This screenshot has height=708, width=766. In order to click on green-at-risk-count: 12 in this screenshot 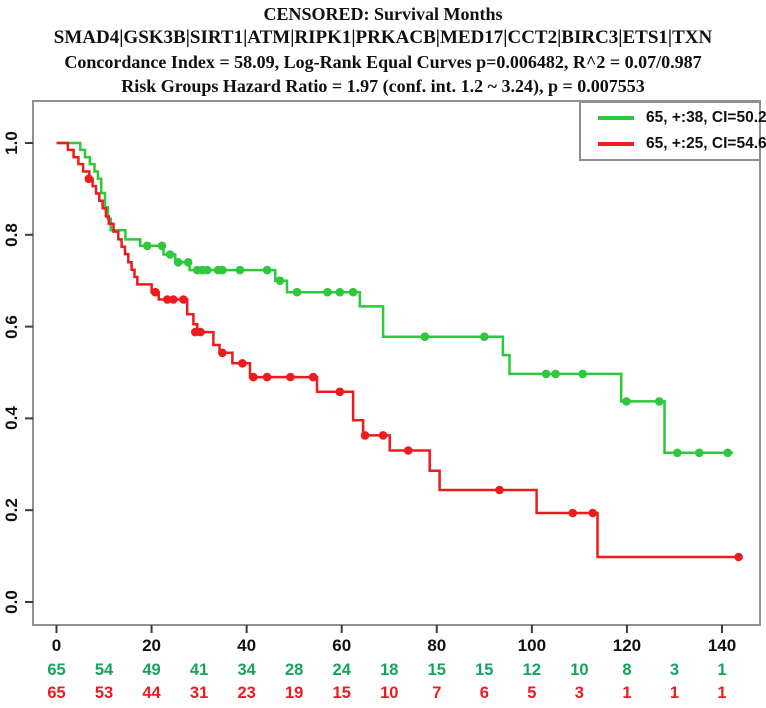, I will do `click(532, 670)`.